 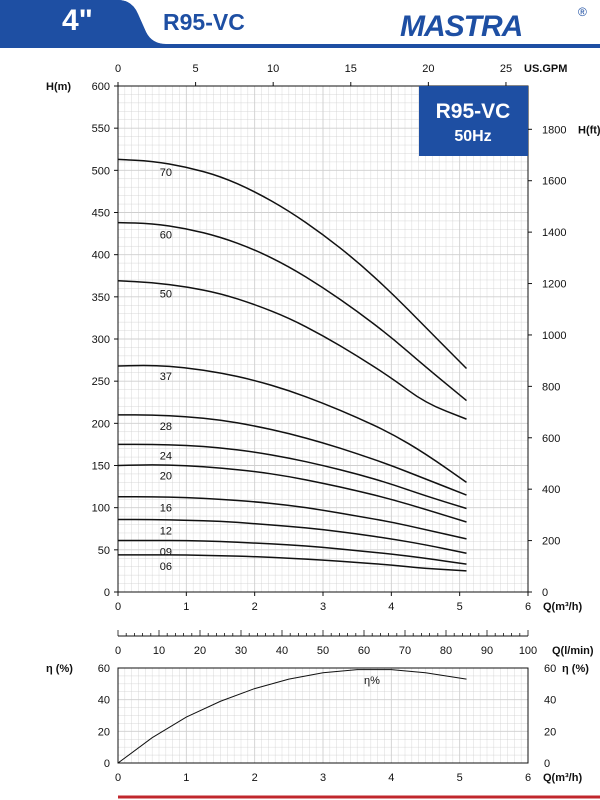 What do you see at coordinates (104, 732) in the screenshot?
I see `eff-y-tick-label: 20` at bounding box center [104, 732].